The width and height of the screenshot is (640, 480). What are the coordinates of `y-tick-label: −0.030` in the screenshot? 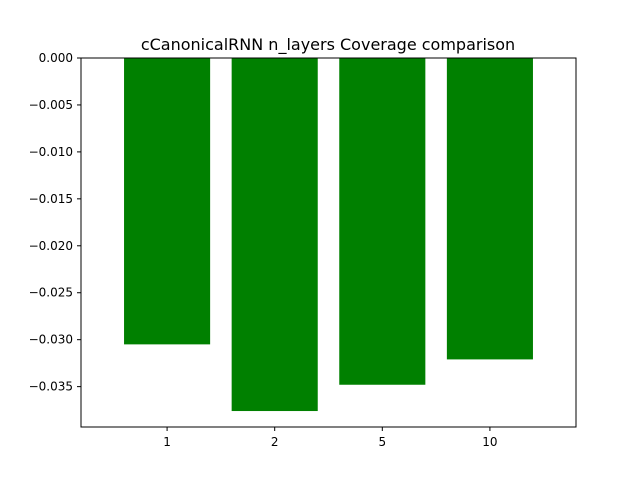 It's located at (51, 340).